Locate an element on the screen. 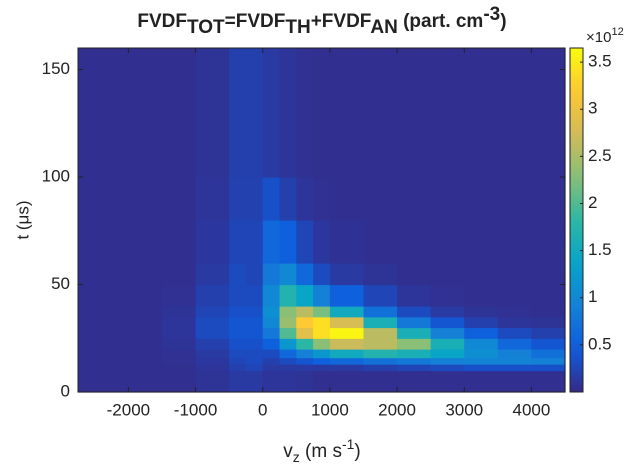  x-tick-label: 4000 is located at coordinates (531, 409).